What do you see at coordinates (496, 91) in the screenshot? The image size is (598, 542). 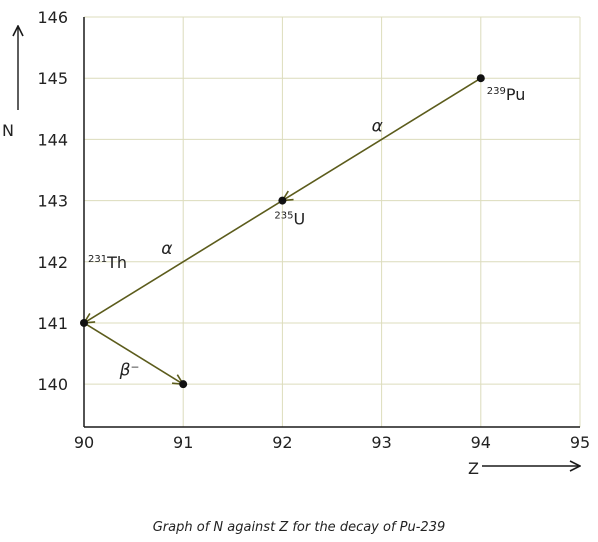 I see `mass-number: 239` at bounding box center [496, 91].